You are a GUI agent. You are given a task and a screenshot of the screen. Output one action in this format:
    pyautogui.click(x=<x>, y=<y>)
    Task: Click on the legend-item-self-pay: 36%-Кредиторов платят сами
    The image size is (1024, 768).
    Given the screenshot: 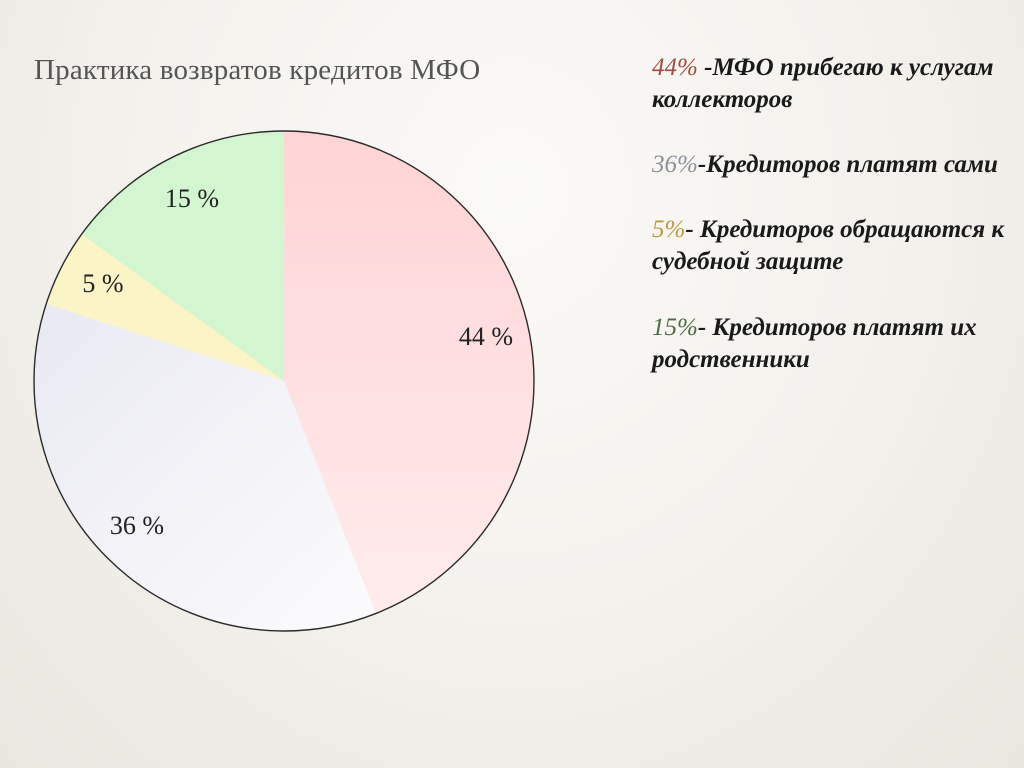 What is the action you would take?
    pyautogui.click(x=832, y=165)
    